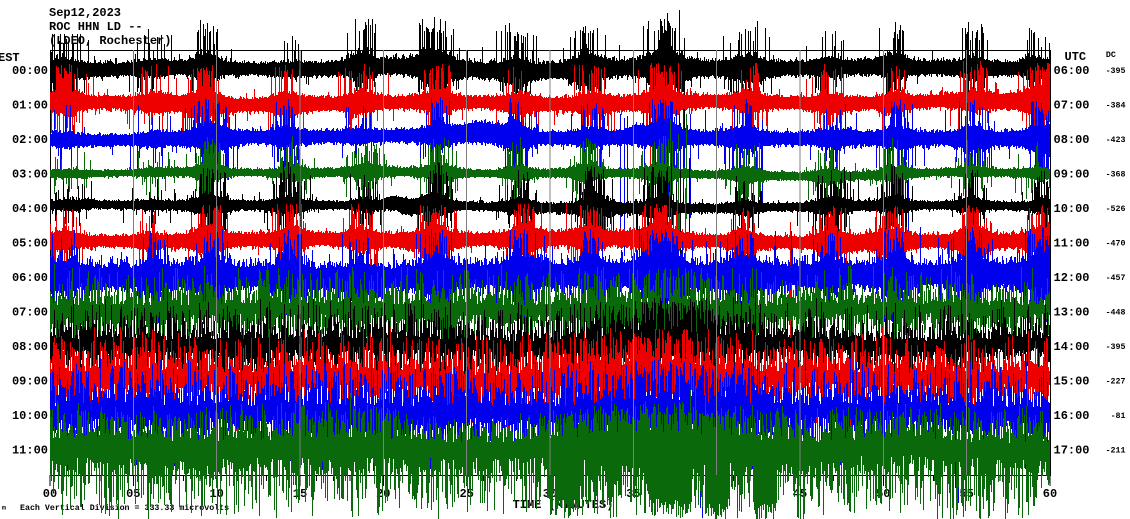 This screenshot has width=1130, height=519. I want to click on svg-text: -423, so click(1116, 140).